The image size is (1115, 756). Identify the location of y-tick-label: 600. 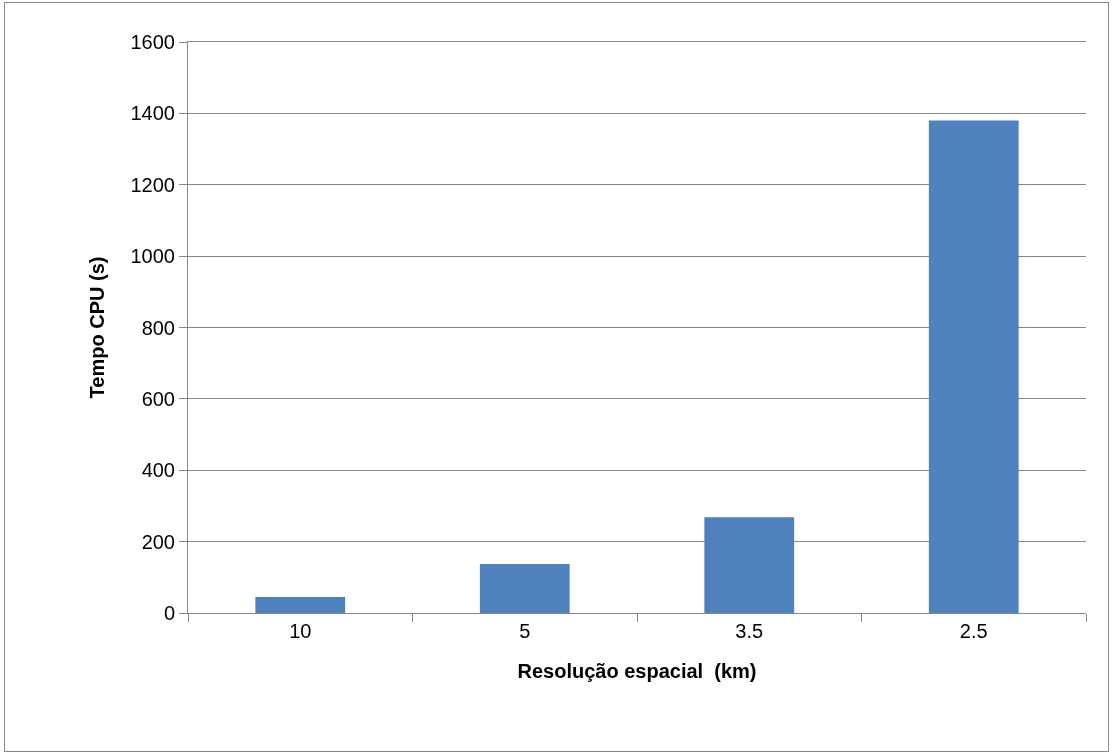
(158, 398).